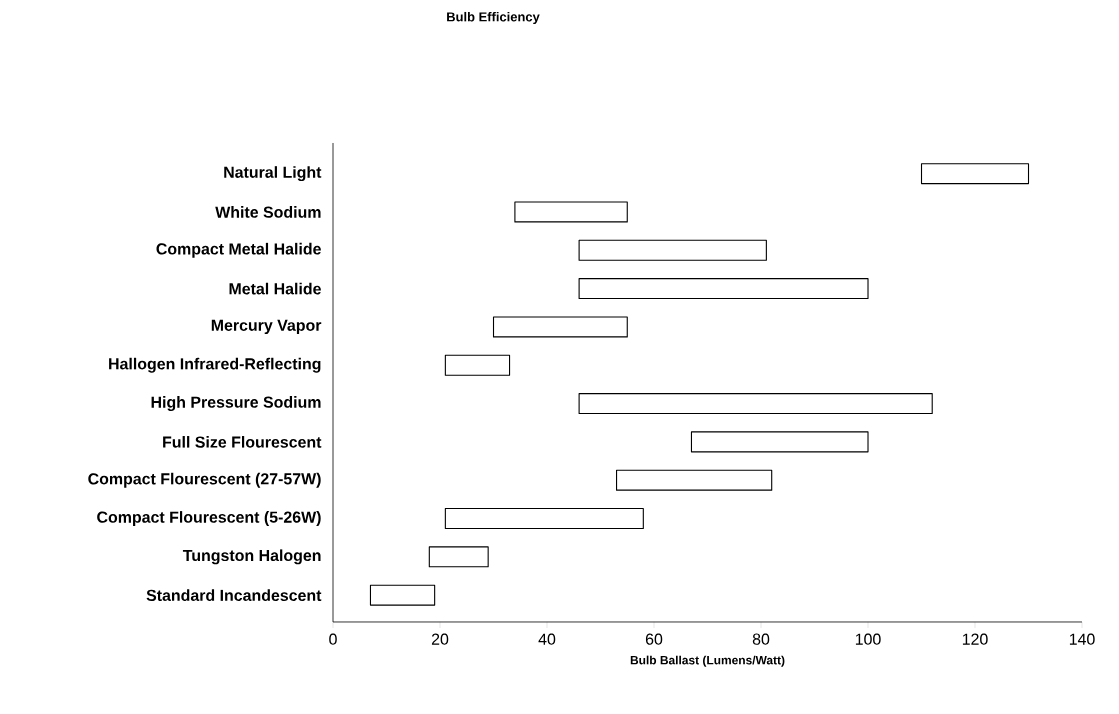  What do you see at coordinates (268, 212) in the screenshot?
I see `y-tick-label: White Sodium` at bounding box center [268, 212].